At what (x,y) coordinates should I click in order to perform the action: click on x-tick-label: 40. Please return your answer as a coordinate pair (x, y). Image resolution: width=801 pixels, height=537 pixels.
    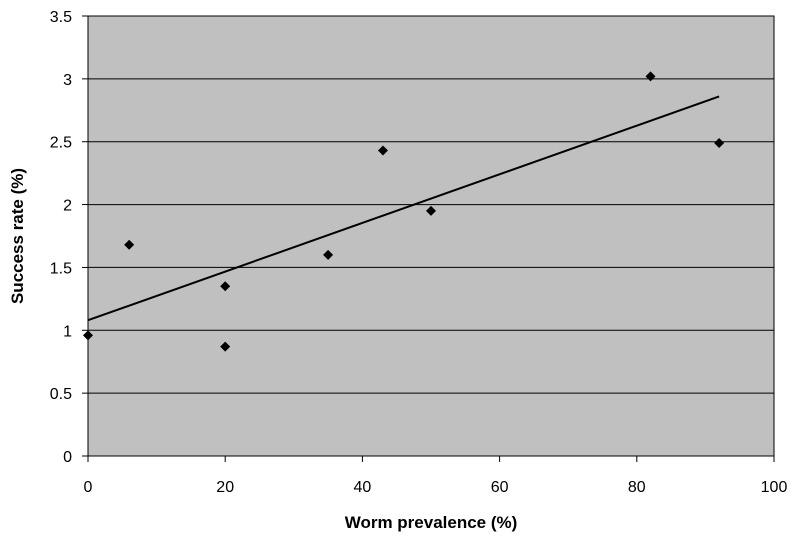
    Looking at the image, I should click on (363, 487).